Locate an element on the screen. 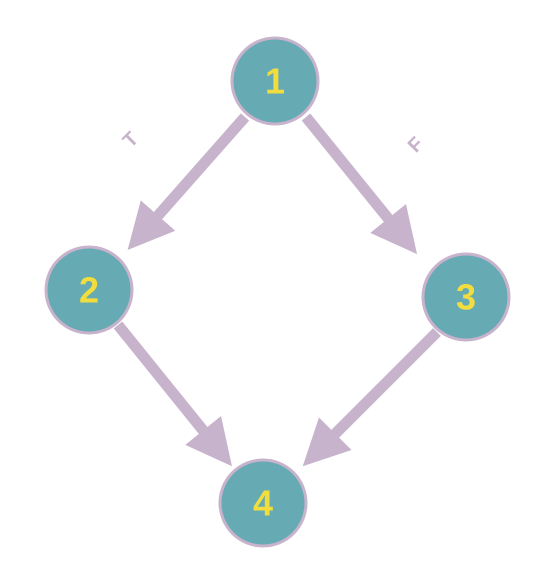  node-4-circle is located at coordinates (263, 503).